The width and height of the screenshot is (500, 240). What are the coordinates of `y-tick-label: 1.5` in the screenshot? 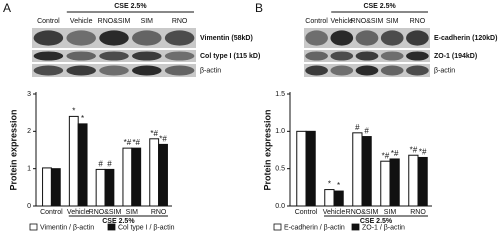 It's located at (280, 94).